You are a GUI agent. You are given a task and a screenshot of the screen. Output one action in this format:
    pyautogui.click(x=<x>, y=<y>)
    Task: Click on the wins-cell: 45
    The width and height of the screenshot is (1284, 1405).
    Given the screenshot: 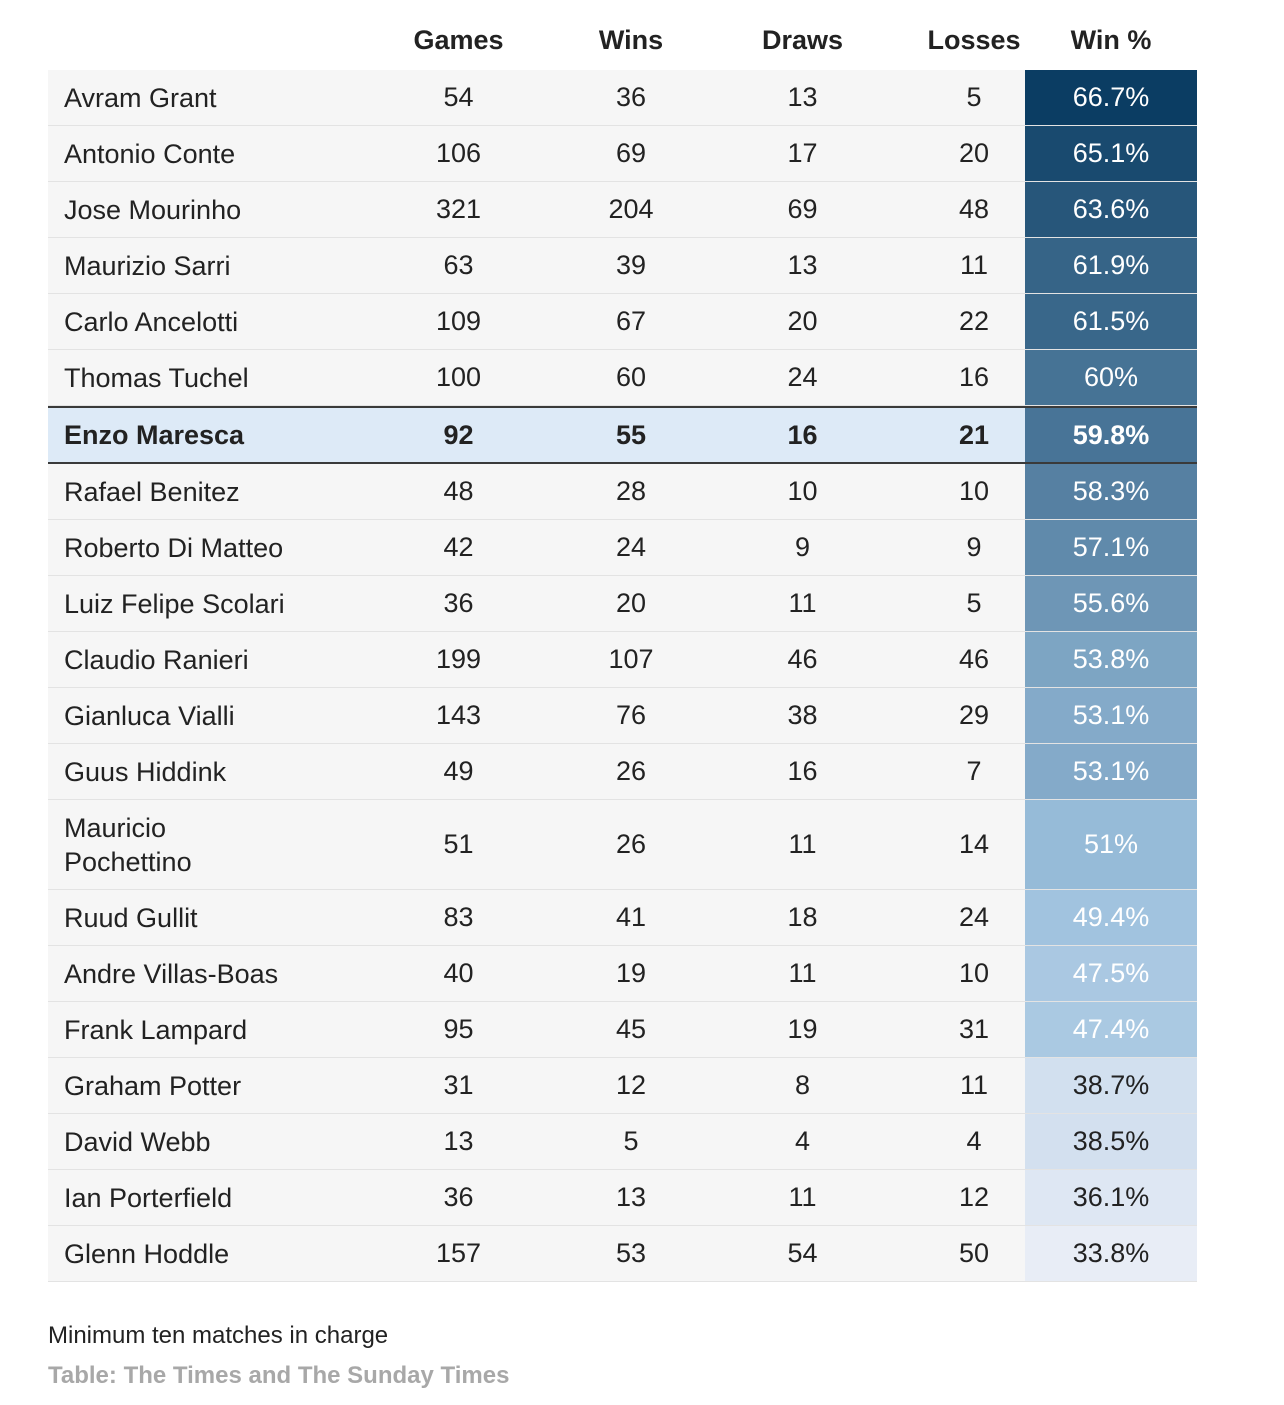 What is the action you would take?
    pyautogui.click(x=631, y=1029)
    